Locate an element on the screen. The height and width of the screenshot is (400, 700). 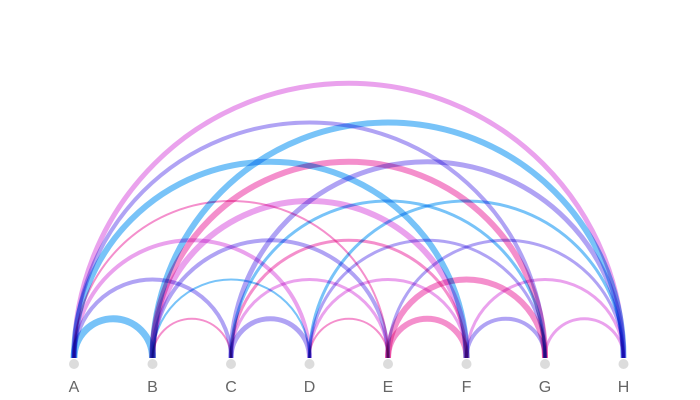
arc-a-c is located at coordinates (152, 318).